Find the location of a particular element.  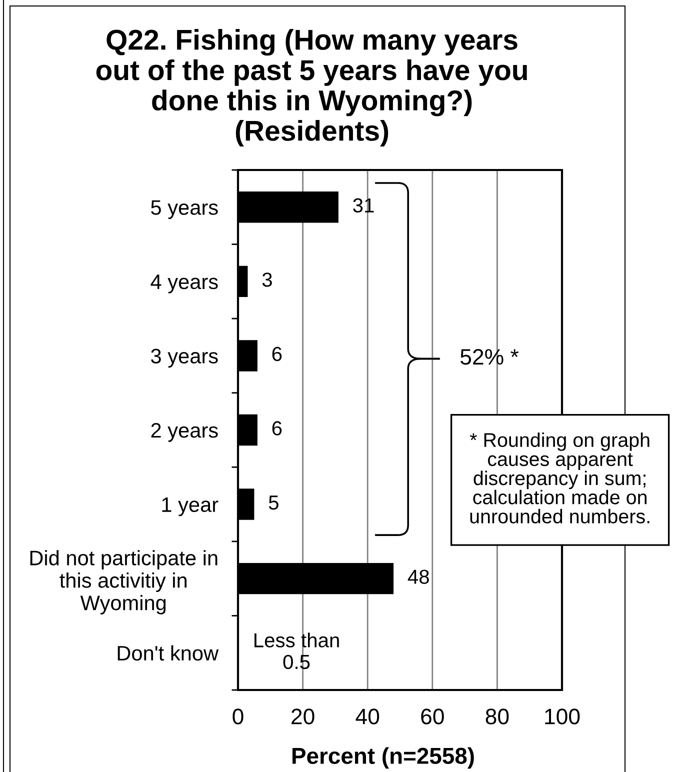

x-tick-label: 60 is located at coordinates (432, 716).